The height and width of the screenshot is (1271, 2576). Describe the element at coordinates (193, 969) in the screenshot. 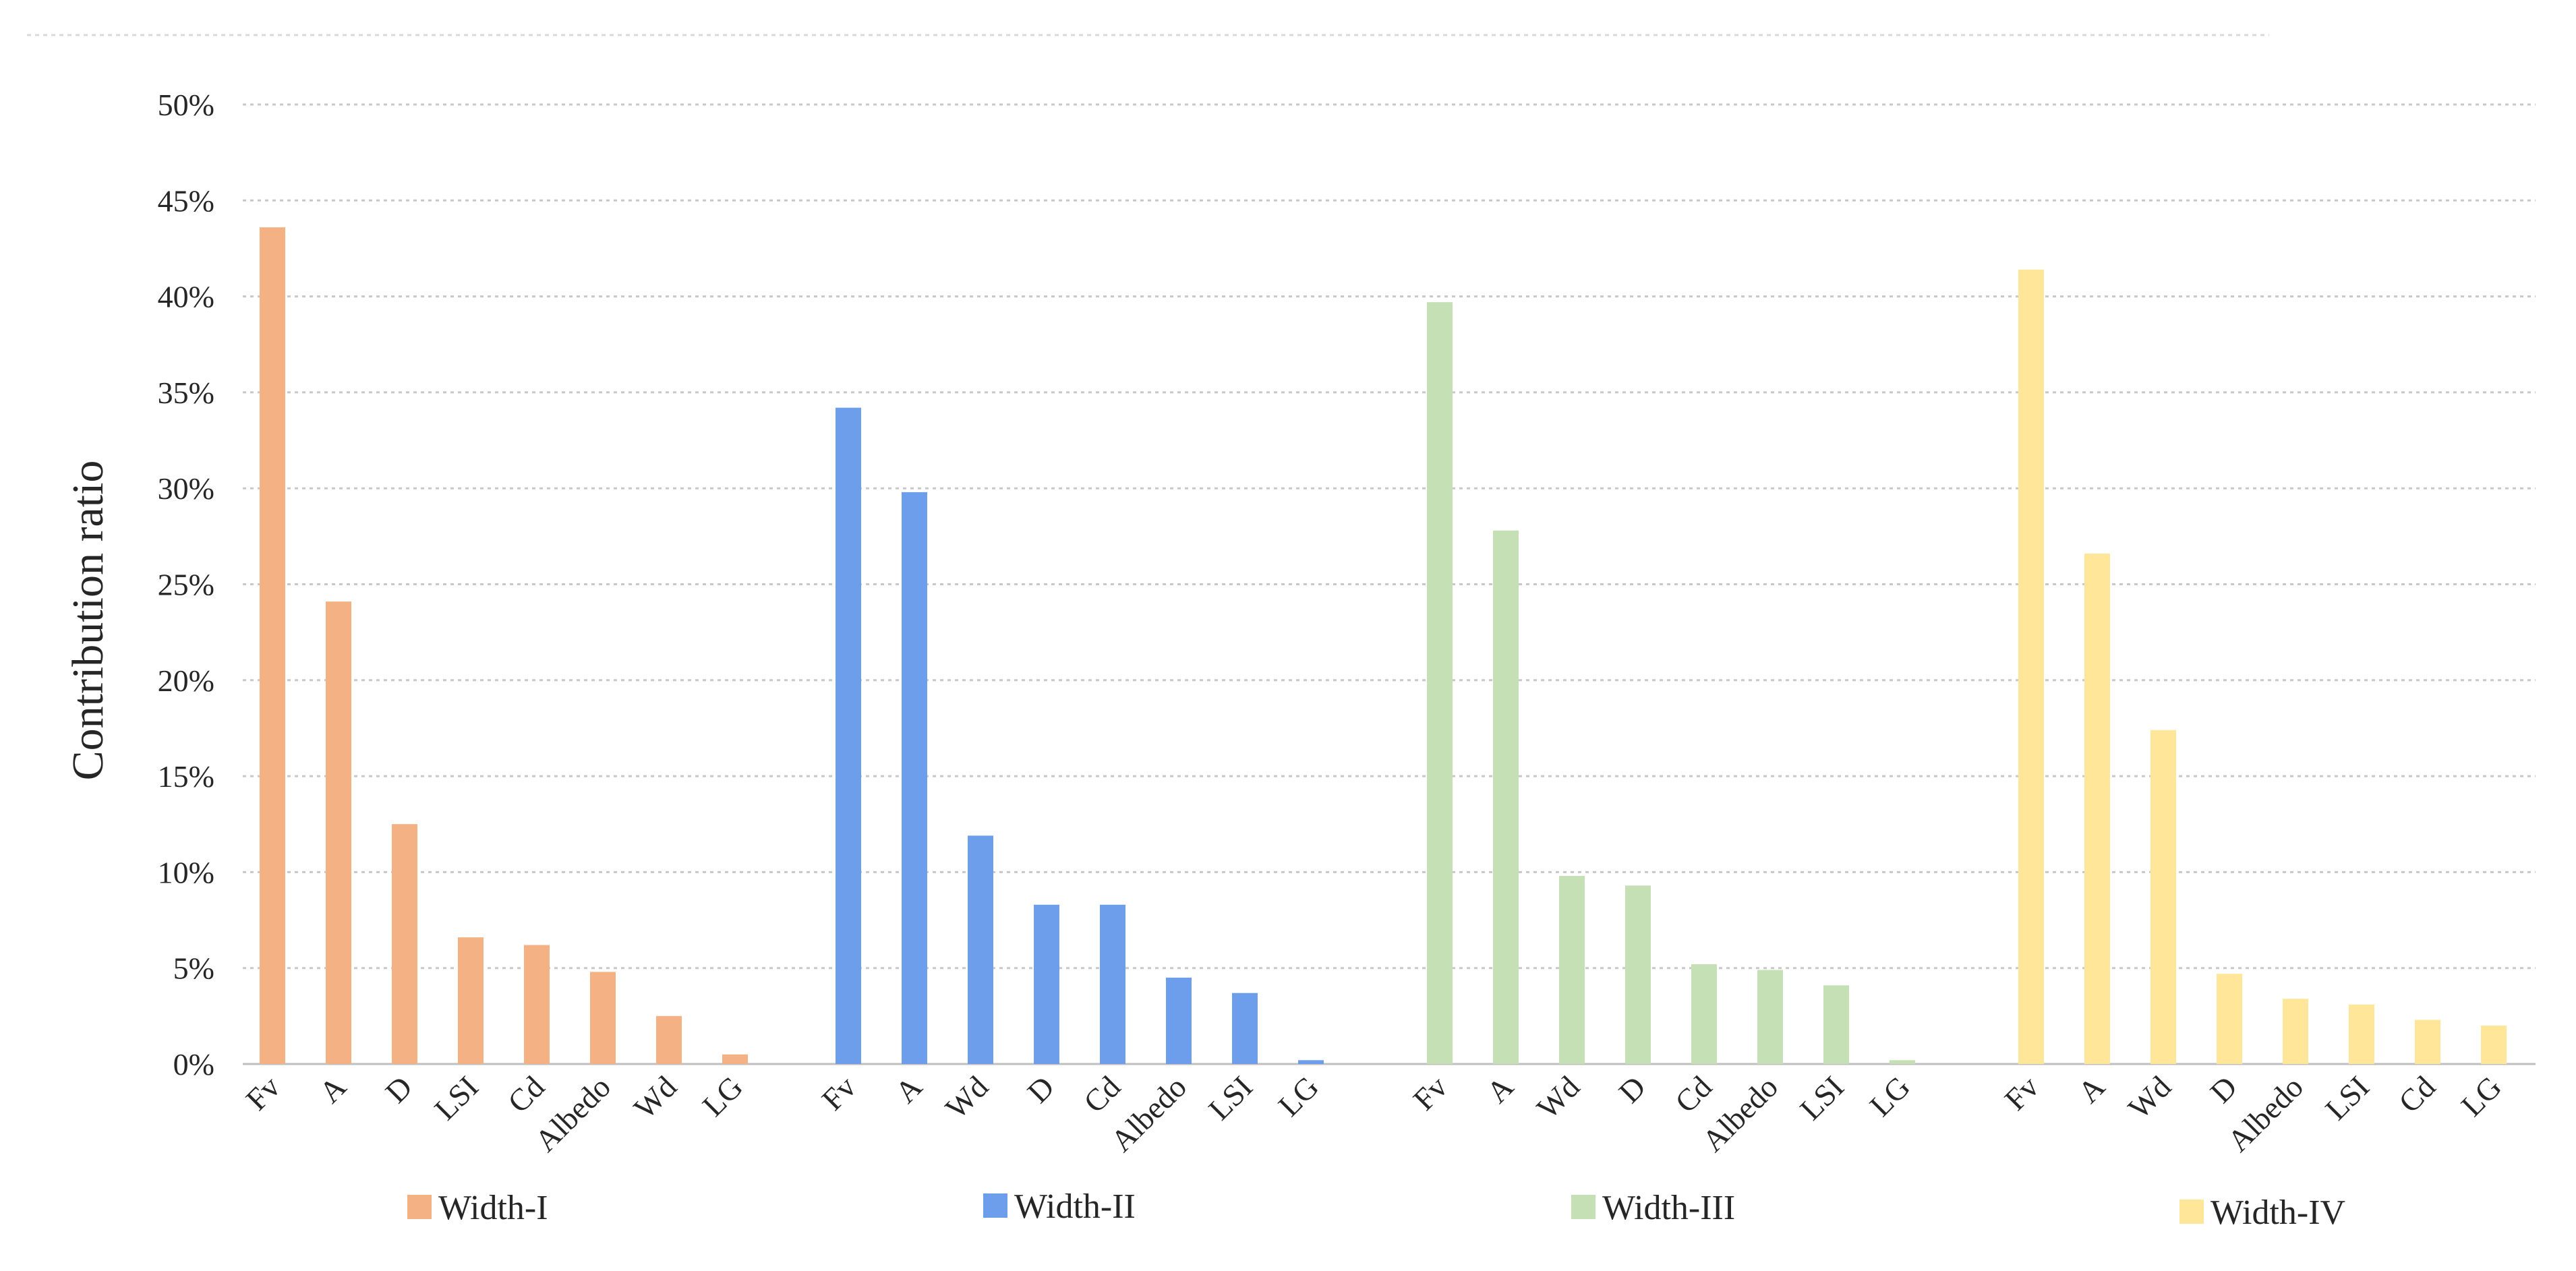

I see `y-tick-label: 5%` at that location.